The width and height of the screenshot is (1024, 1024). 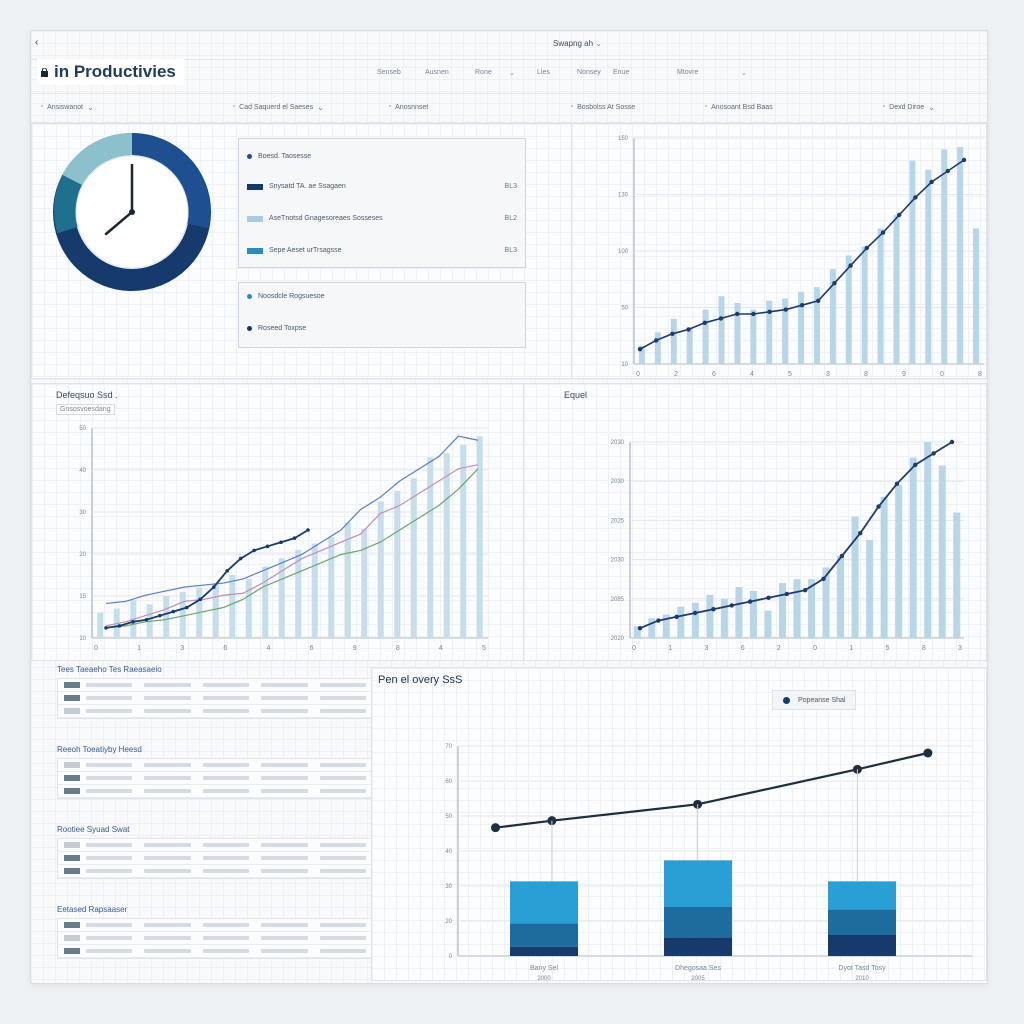 I want to click on chart-subtitle: Gnsosvoesdang, so click(x=85, y=409).